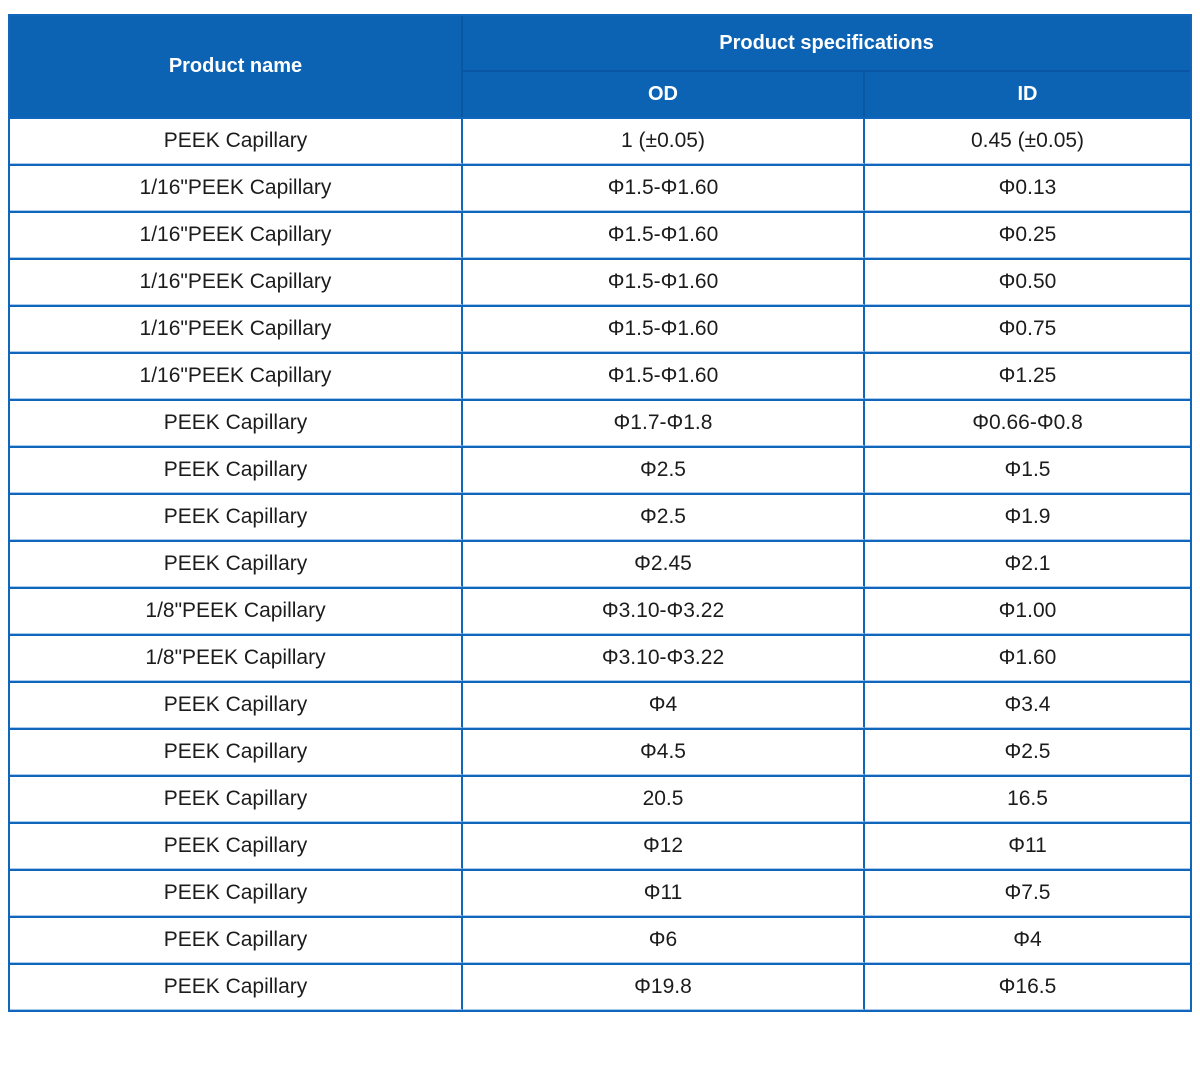 The height and width of the screenshot is (1084, 1200). Describe the element at coordinates (664, 892) in the screenshot. I see `od-cell: Φ11` at that location.